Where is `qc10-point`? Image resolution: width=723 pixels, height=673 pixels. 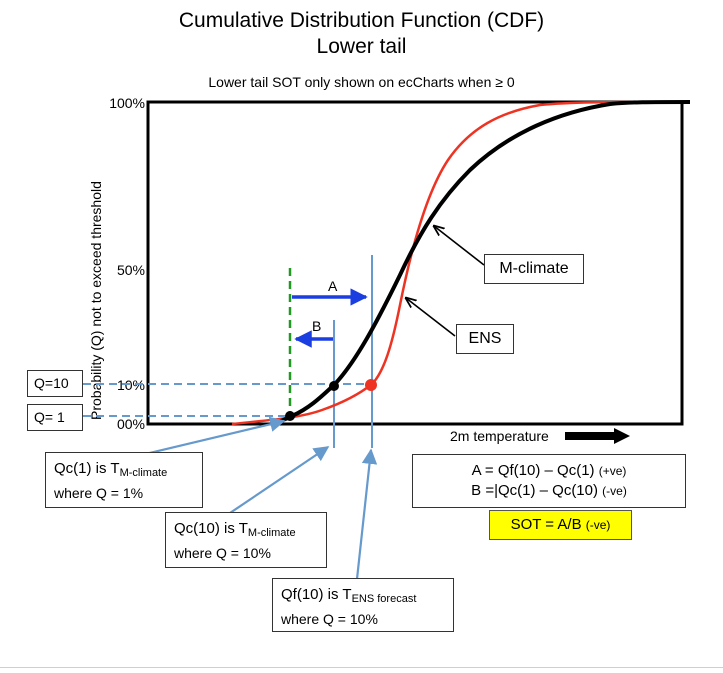 qc10-point is located at coordinates (334, 386).